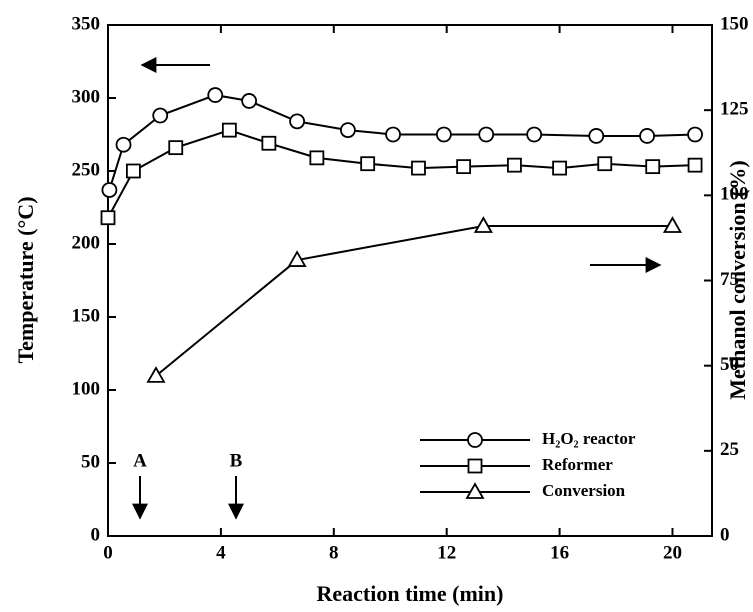 This screenshot has height=612, width=753. What do you see at coordinates (140, 460) in the screenshot?
I see `annotation: A` at bounding box center [140, 460].